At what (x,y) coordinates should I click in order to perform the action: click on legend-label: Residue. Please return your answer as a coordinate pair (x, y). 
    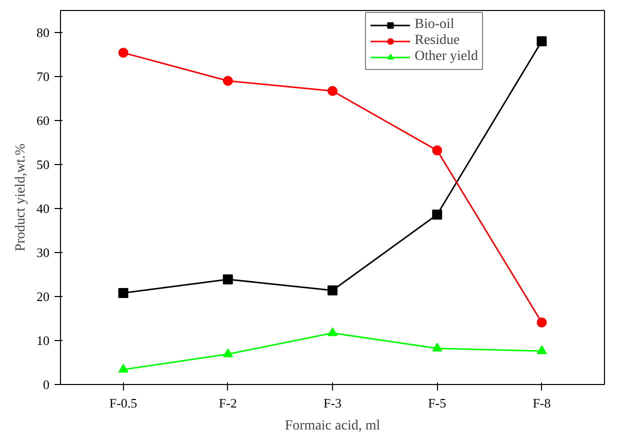
    Looking at the image, I should click on (437, 41).